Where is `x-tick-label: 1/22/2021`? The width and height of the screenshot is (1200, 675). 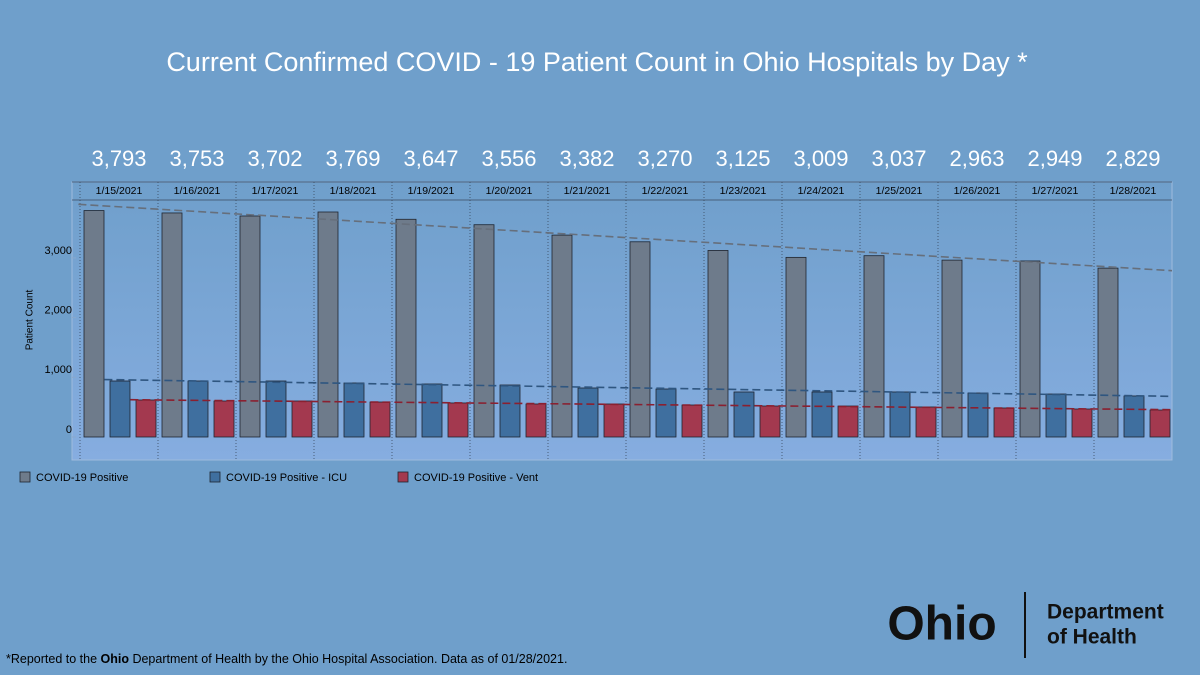 x-tick-label: 1/22/2021 is located at coordinates (665, 191).